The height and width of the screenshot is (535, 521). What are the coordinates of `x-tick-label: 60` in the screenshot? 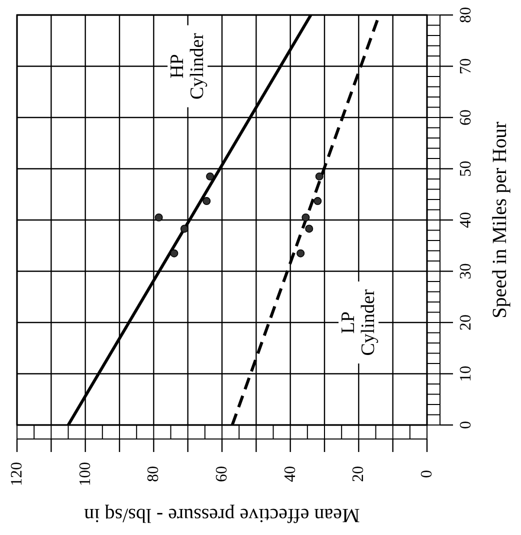 It's located at (222, 474).